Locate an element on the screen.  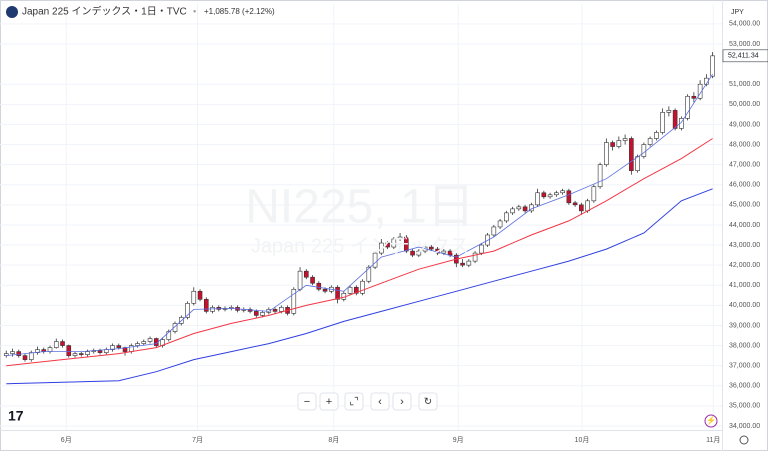
icon: ⚡ is located at coordinates (711, 420).